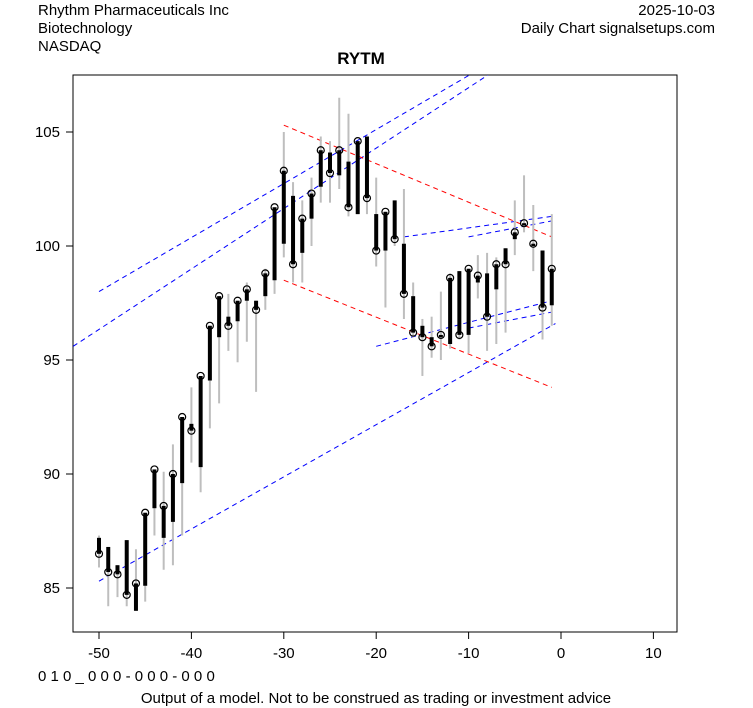  Describe the element at coordinates (99, 653) in the screenshot. I see `x-tick-label: -50` at that location.